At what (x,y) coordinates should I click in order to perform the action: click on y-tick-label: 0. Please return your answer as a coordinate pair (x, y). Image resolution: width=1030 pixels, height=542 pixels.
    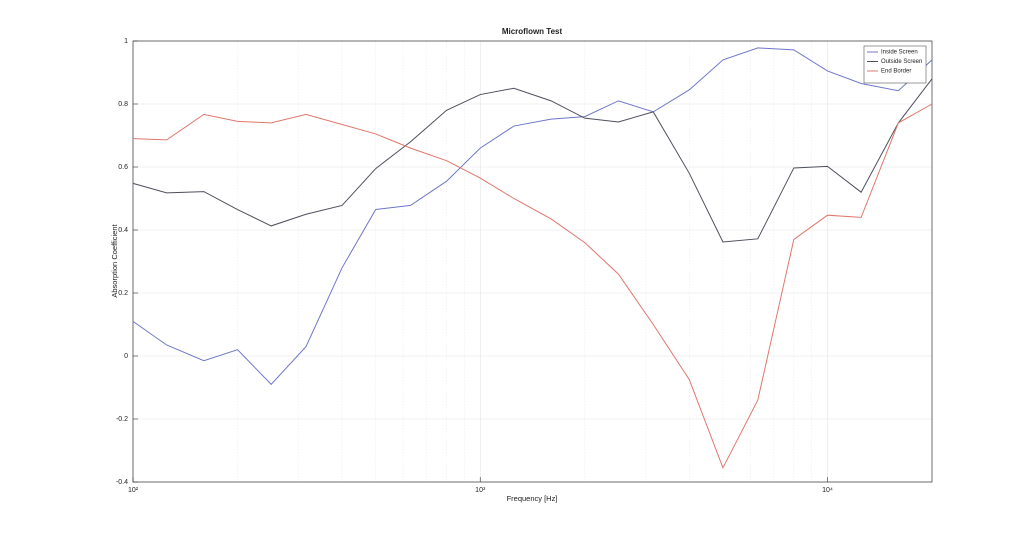
    Looking at the image, I should click on (126, 356).